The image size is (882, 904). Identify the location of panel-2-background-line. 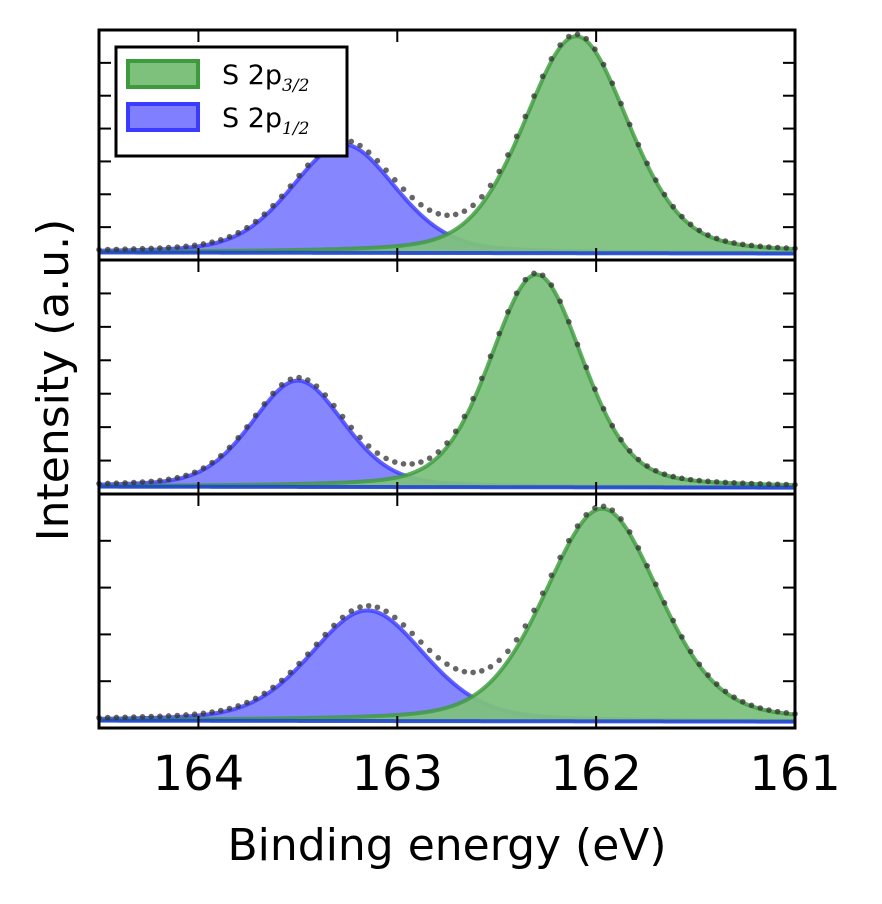
(447, 487).